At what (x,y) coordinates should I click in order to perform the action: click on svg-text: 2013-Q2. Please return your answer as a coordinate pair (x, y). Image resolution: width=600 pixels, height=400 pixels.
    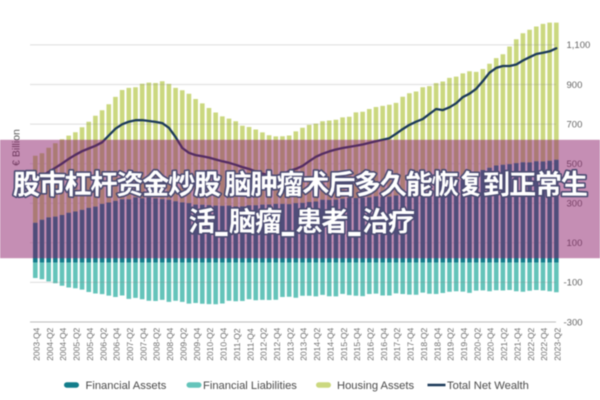
    Looking at the image, I should click on (290, 343).